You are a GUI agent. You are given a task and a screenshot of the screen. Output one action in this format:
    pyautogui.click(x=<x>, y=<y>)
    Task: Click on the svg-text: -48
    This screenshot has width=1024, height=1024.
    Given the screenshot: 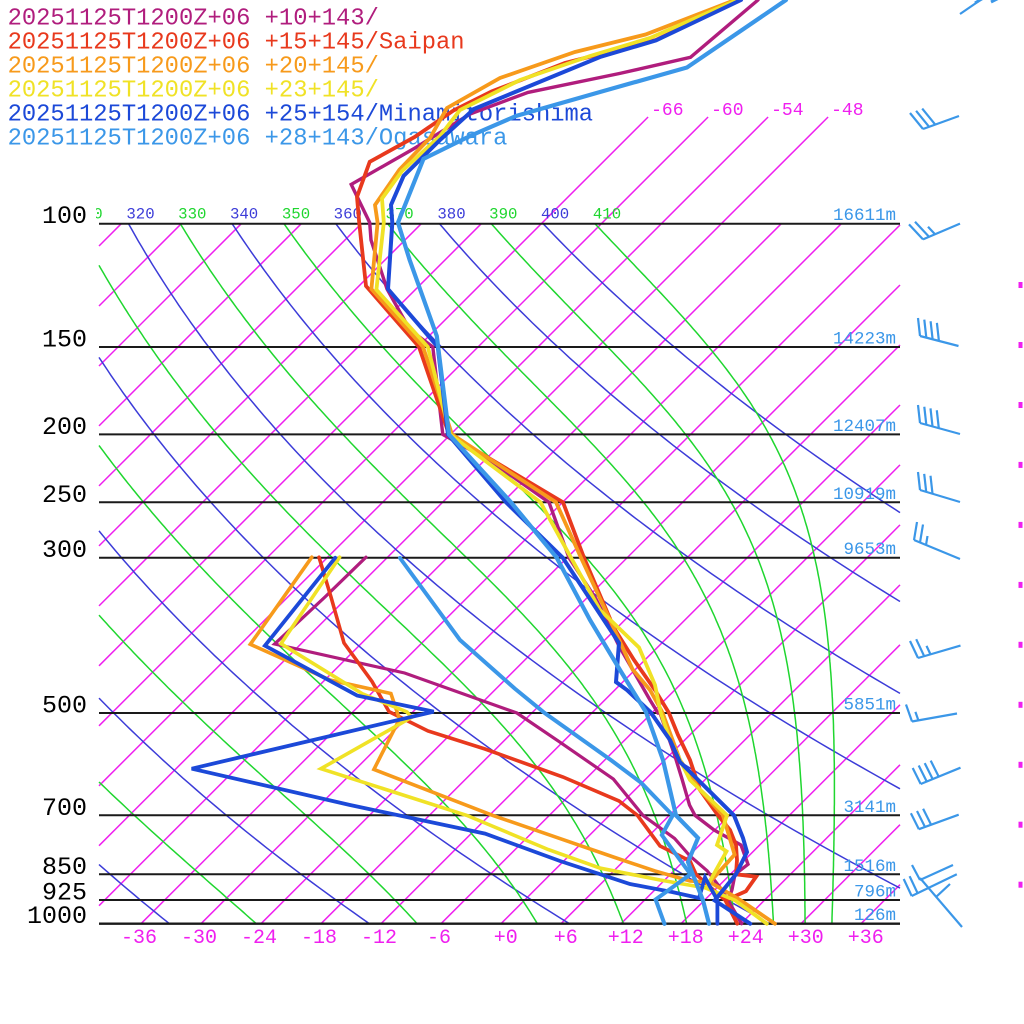 What is the action you would take?
    pyautogui.click(x=847, y=111)
    